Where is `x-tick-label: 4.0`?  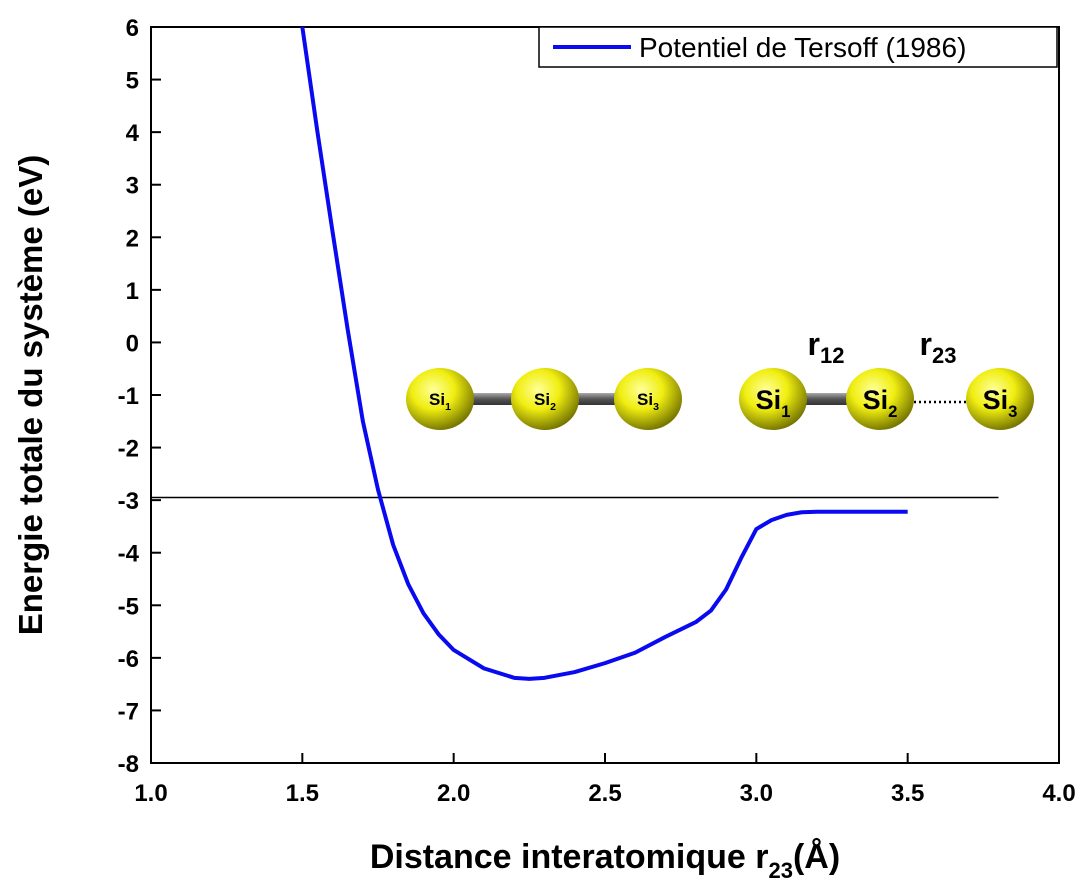 x-tick-label: 4.0 is located at coordinates (1058, 793).